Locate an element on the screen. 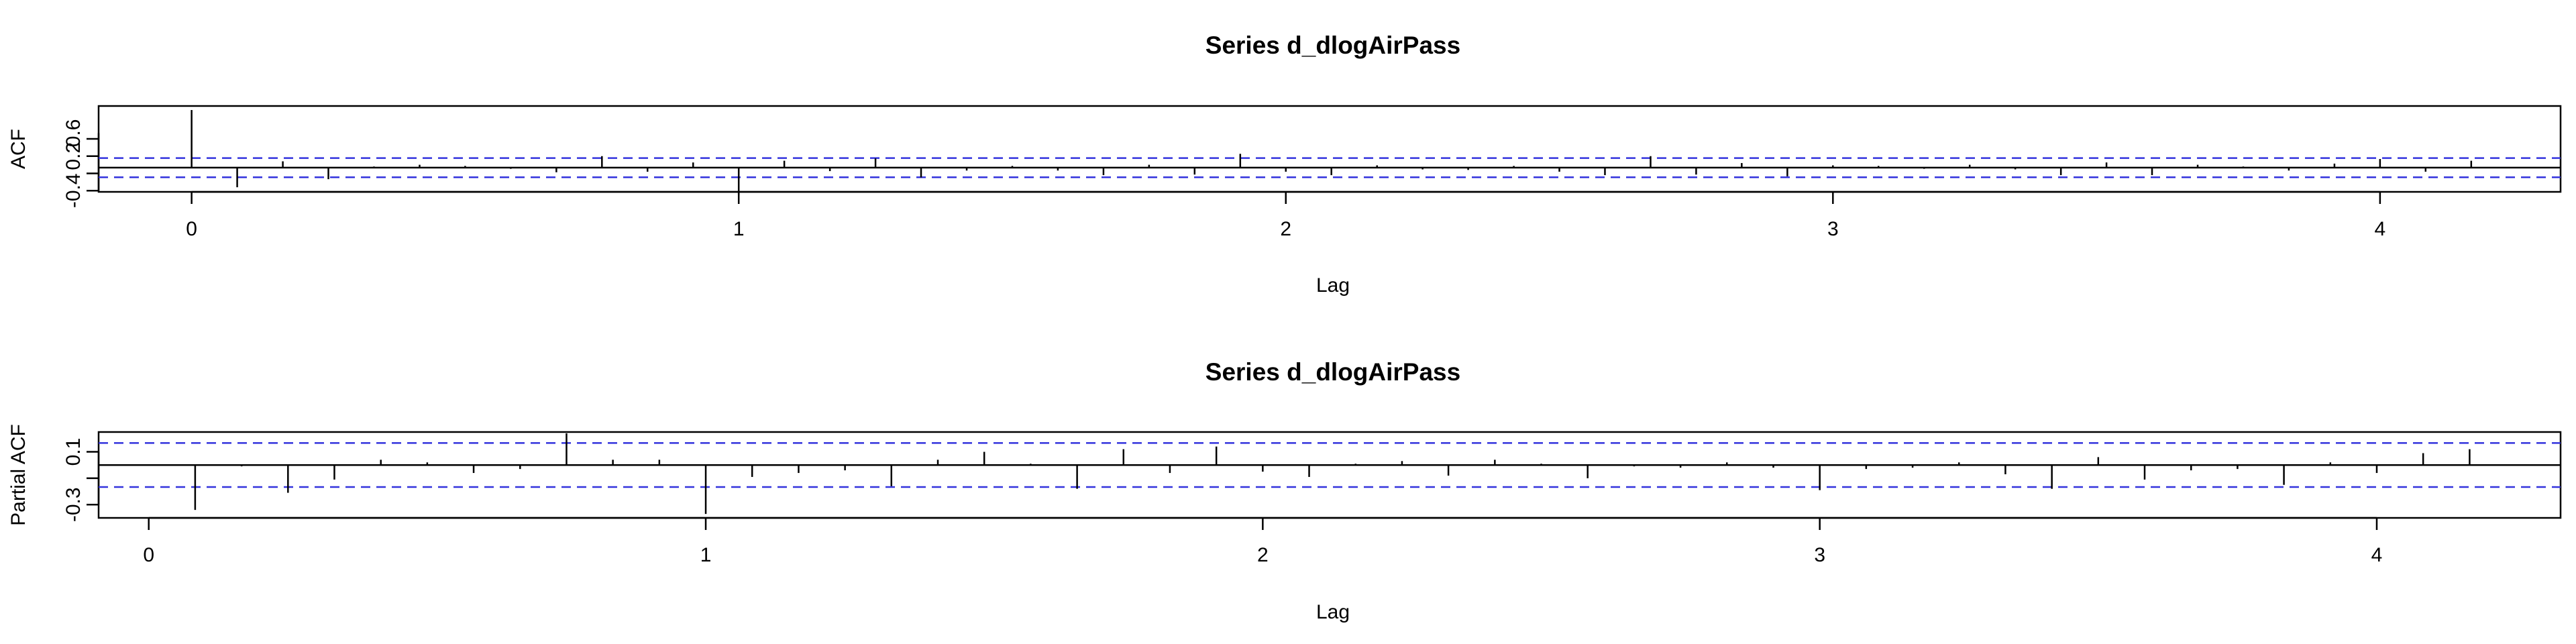  pacf-x-tick-label-1: 1 is located at coordinates (706, 555).